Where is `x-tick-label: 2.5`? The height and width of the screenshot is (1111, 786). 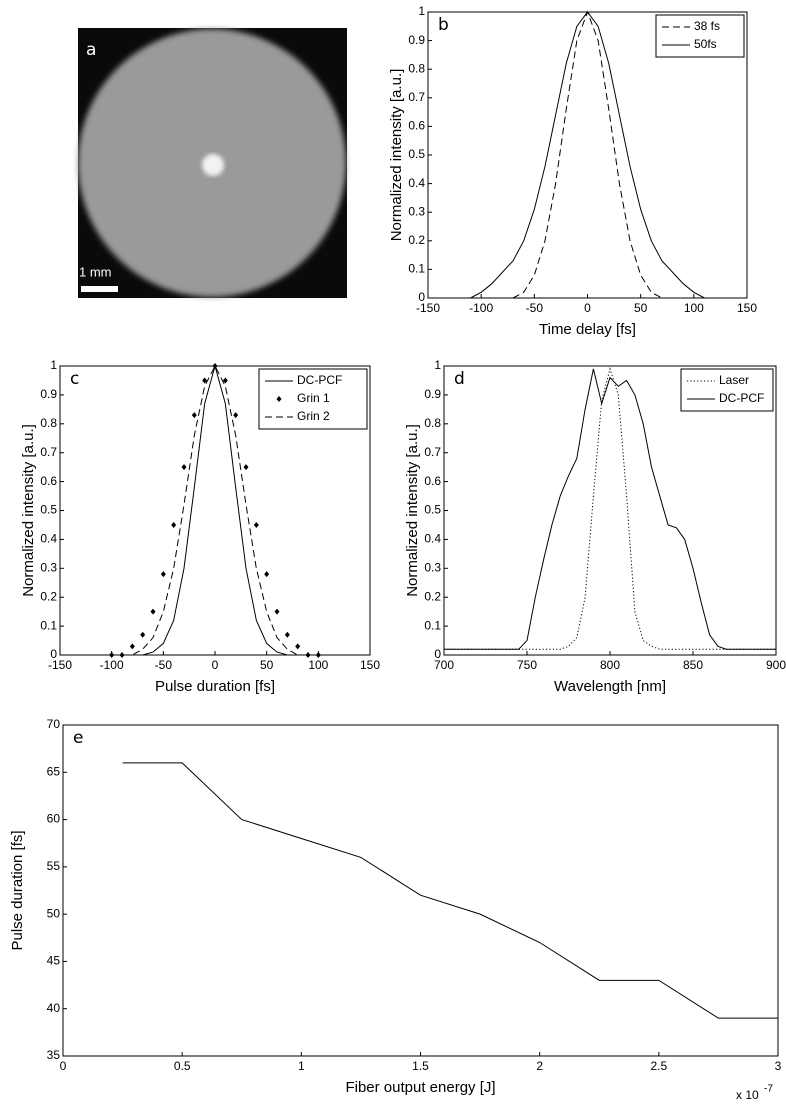 x-tick-label: 2.5 is located at coordinates (658, 1066).